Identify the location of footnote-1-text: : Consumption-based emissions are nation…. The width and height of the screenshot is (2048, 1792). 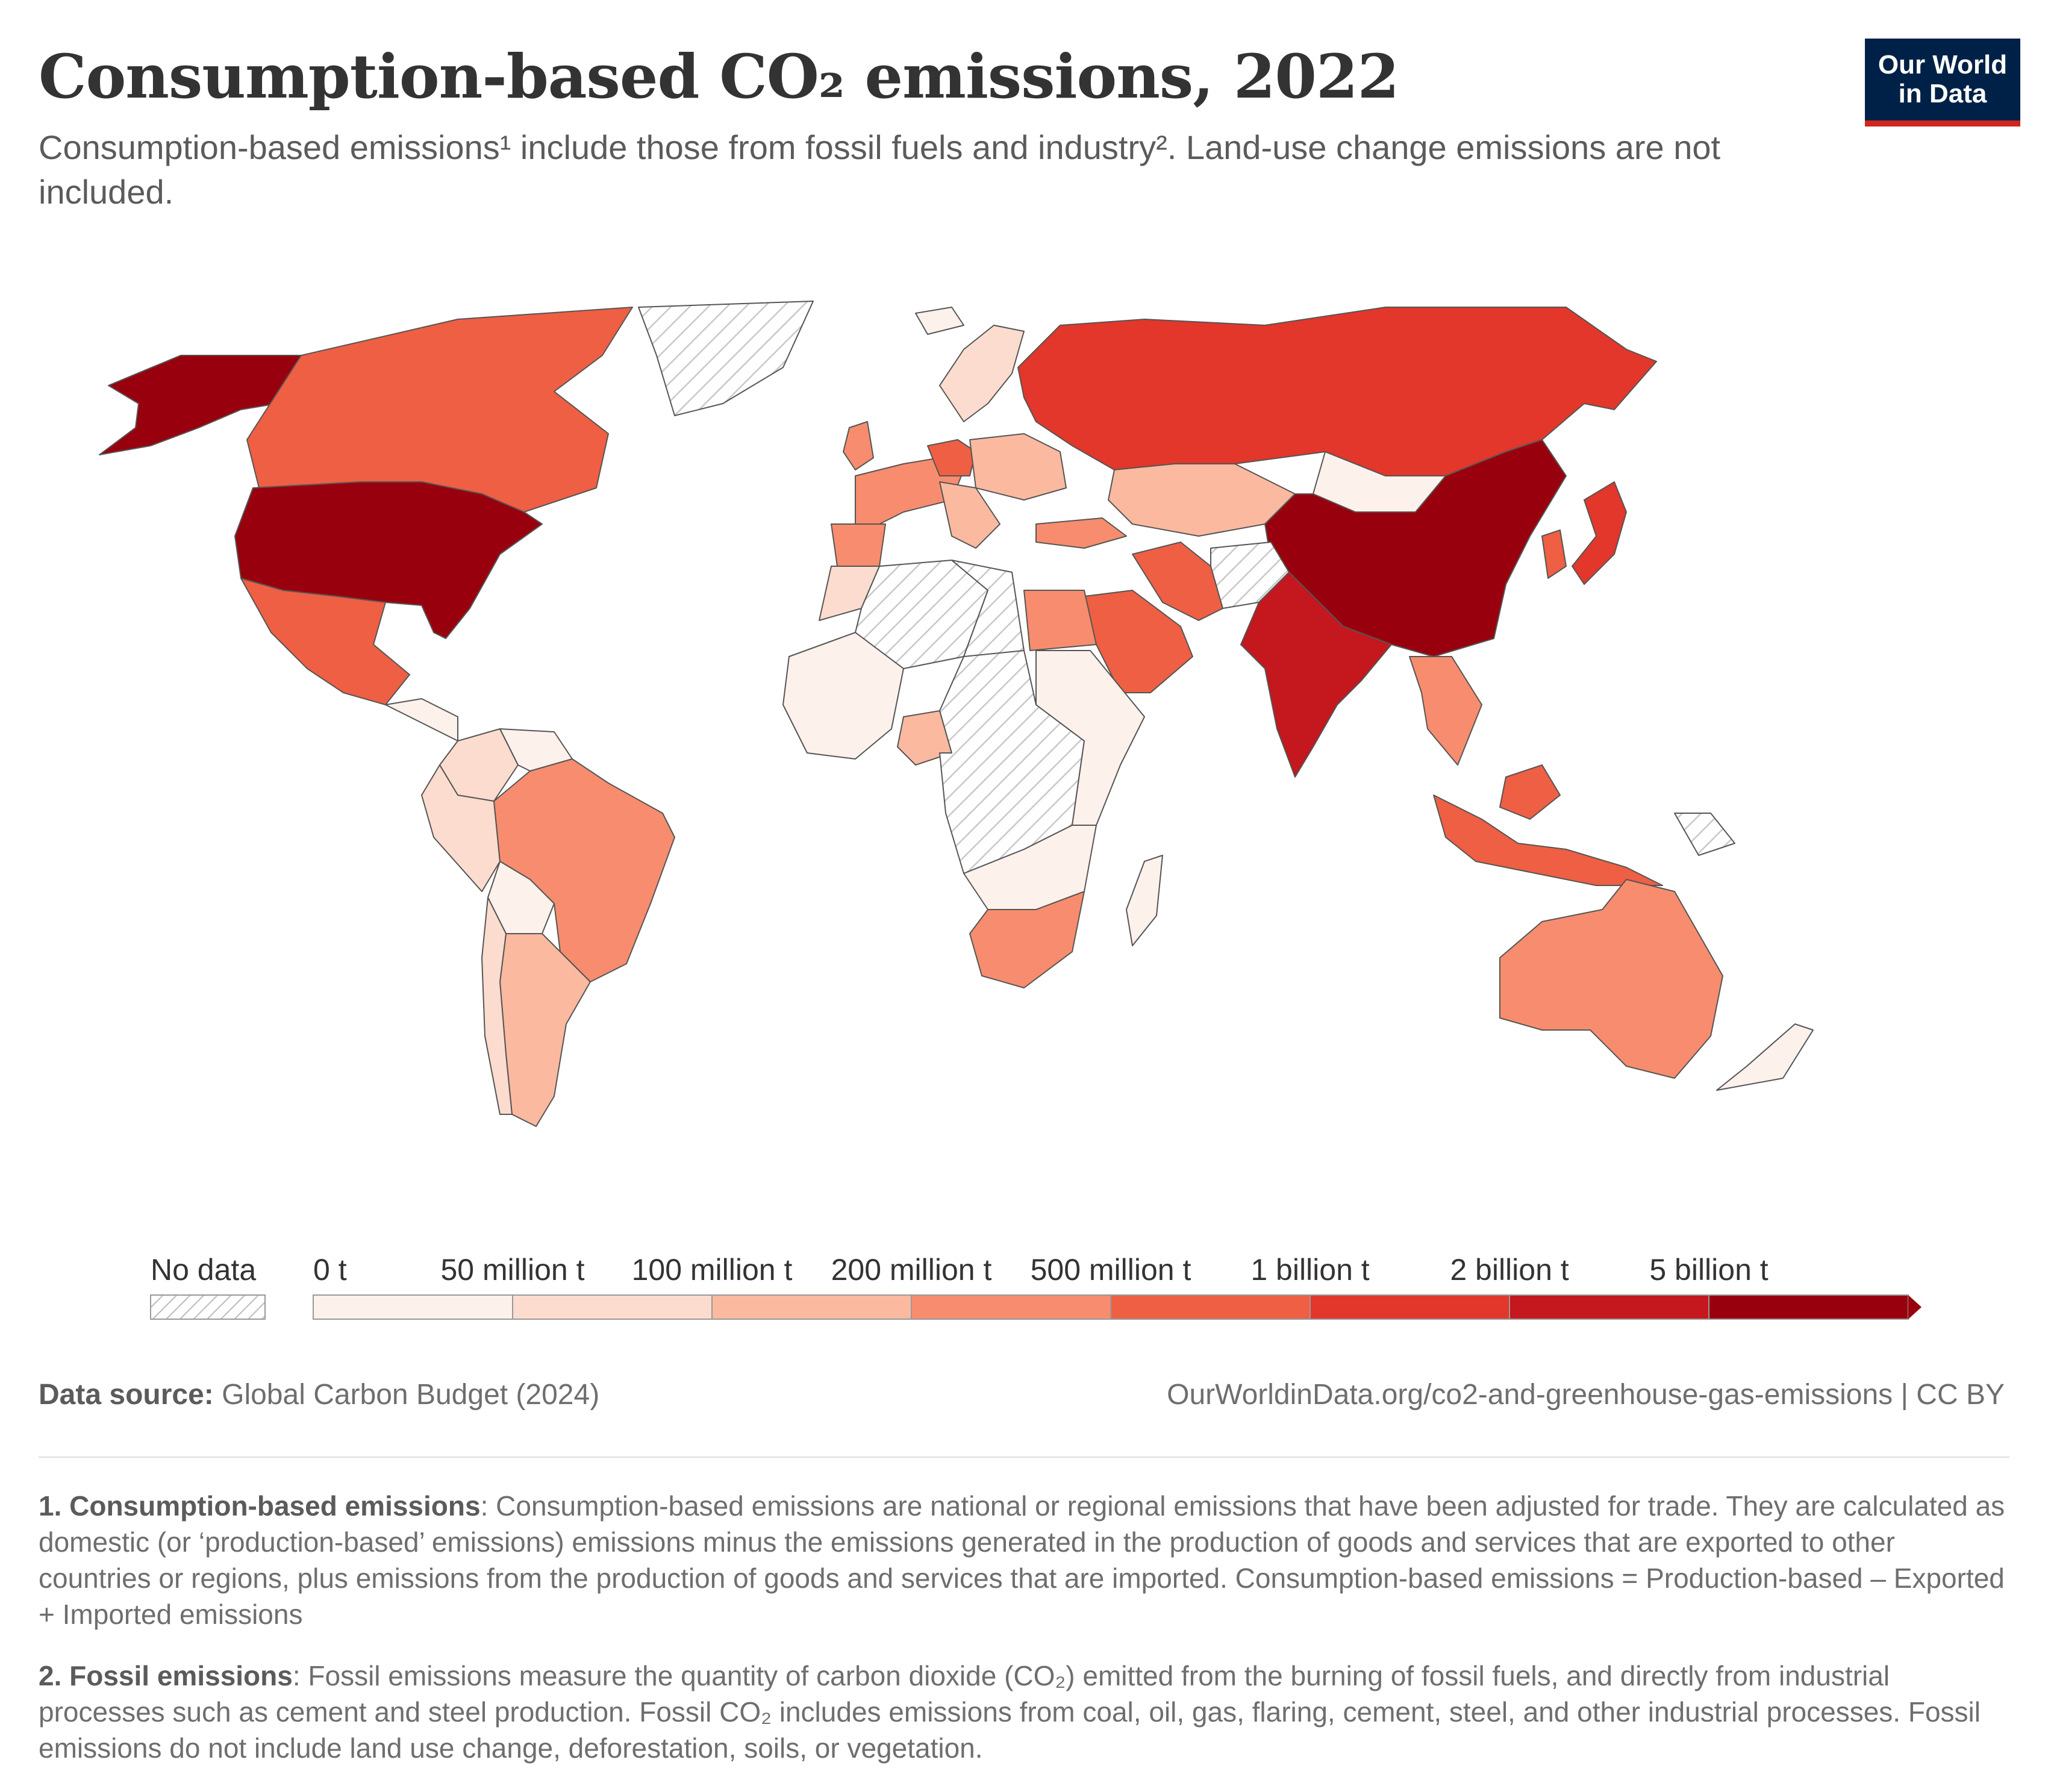
(1022, 1560).